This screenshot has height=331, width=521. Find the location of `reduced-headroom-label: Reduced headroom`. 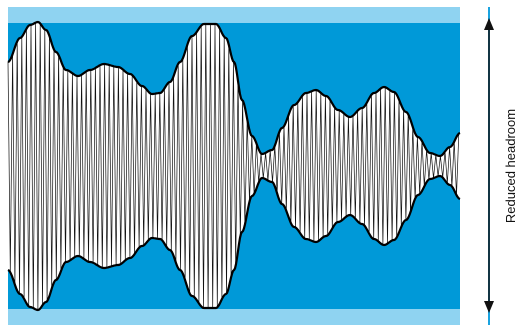

reduced-headroom-label: Reduced headroom is located at coordinates (510, 166).